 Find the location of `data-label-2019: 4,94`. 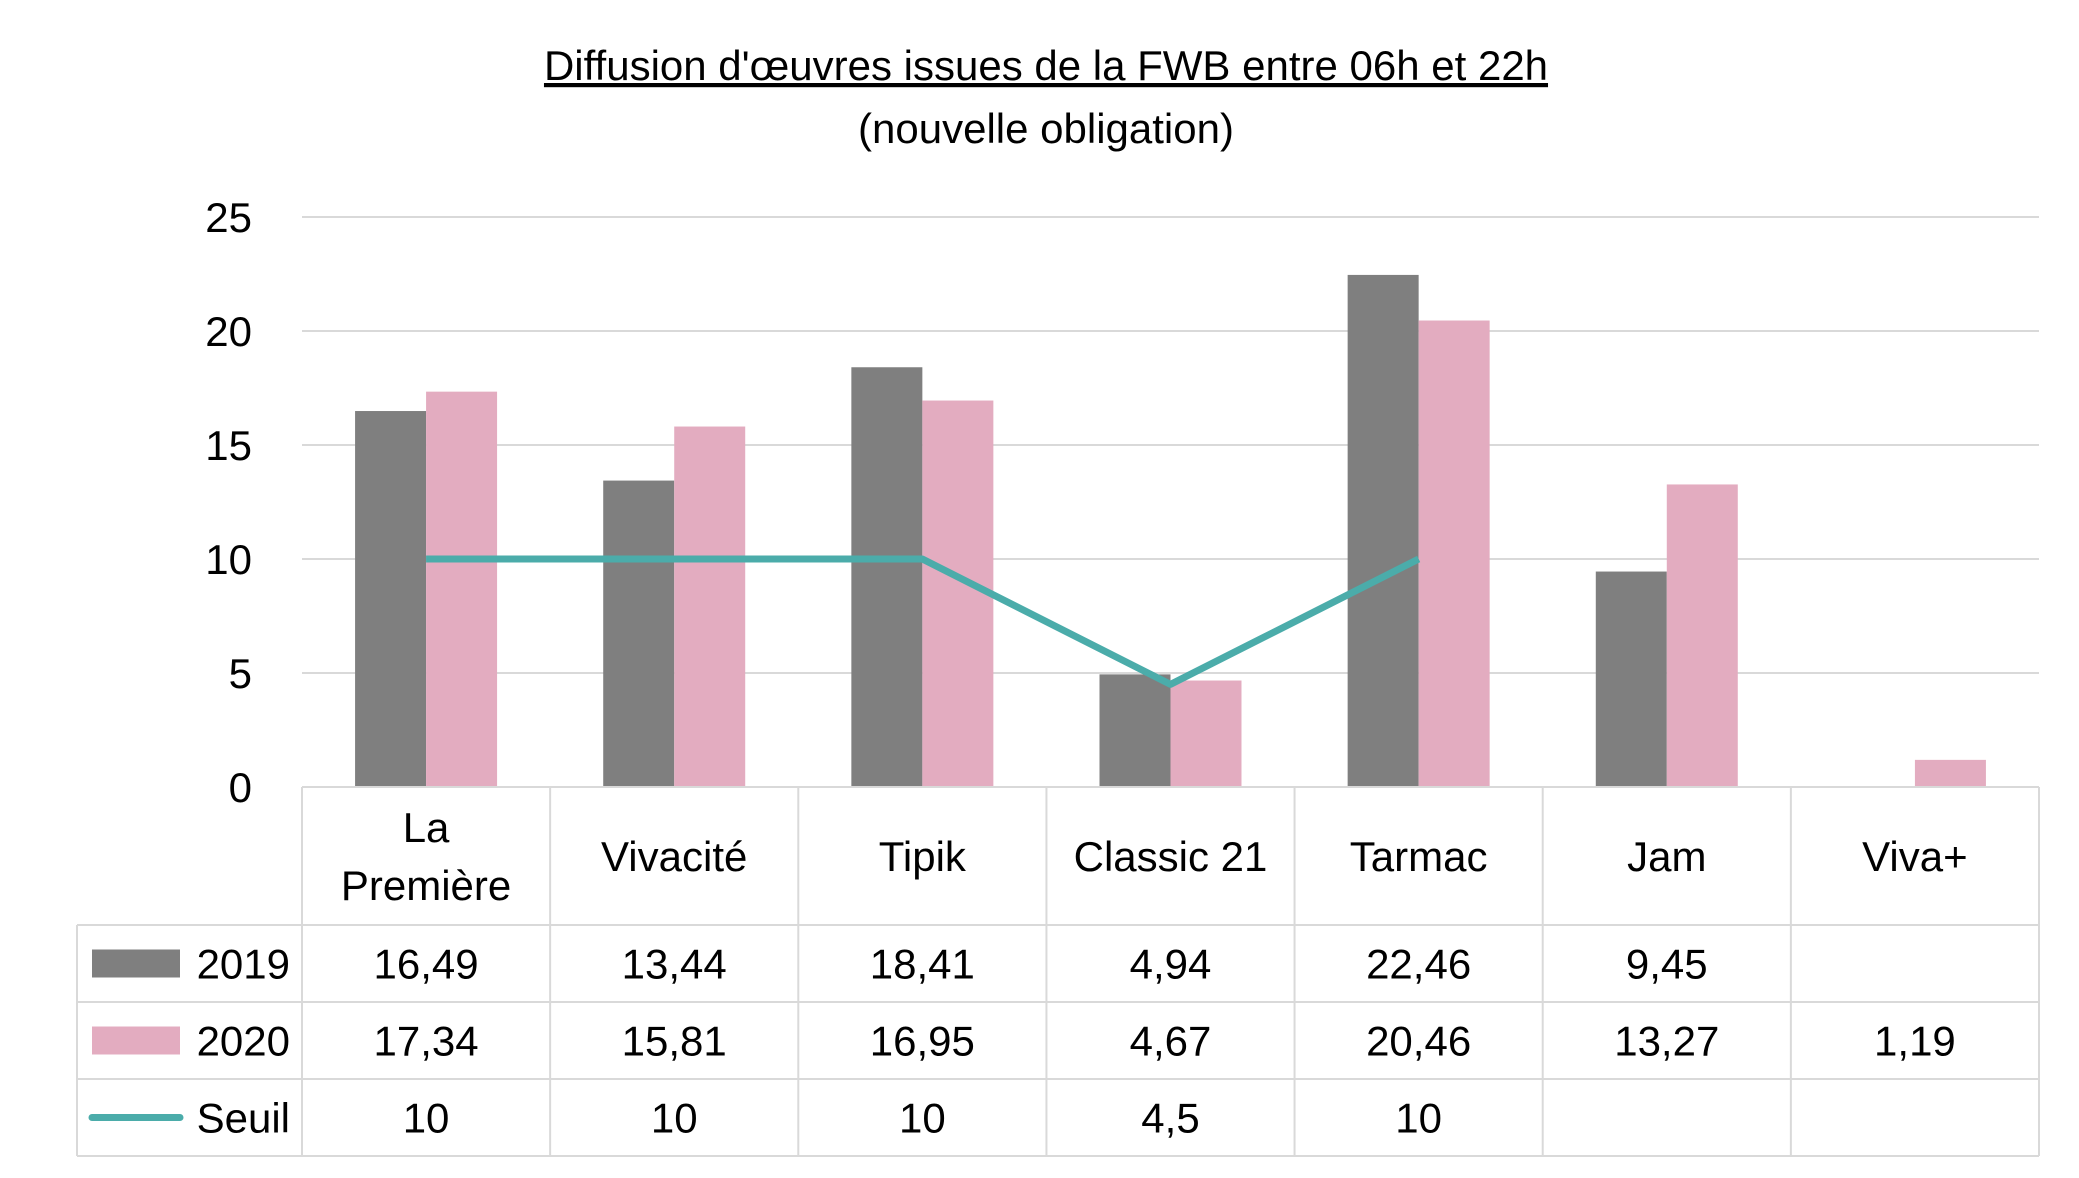

data-label-2019: 4,94 is located at coordinates (1171, 964).